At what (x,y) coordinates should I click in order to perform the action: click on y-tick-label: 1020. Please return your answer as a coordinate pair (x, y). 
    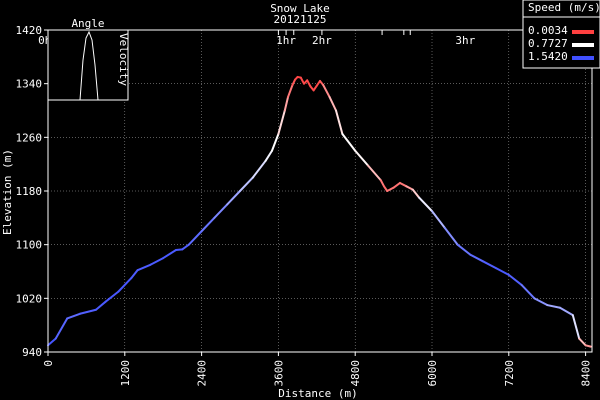
    Looking at the image, I should click on (29, 298).